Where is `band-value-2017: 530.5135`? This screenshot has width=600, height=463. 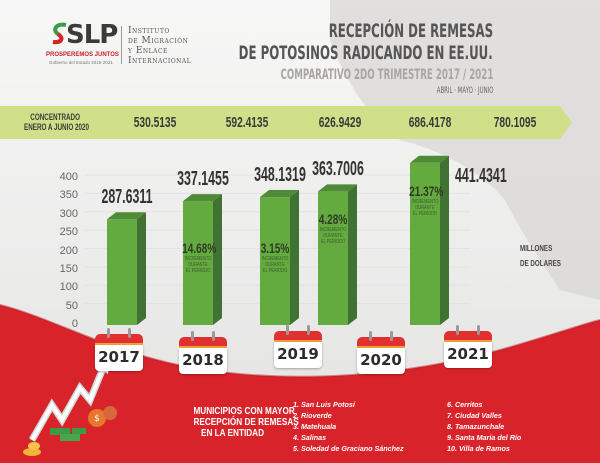
band-value-2017: 530.5135 is located at coordinates (155, 122).